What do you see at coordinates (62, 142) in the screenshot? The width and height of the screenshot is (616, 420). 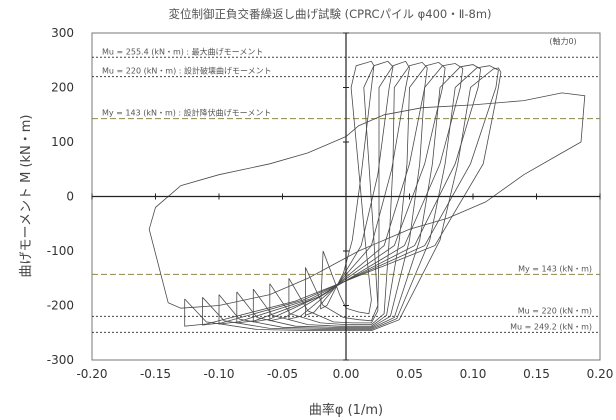 I see `y-tick-label: 100` at bounding box center [62, 142].